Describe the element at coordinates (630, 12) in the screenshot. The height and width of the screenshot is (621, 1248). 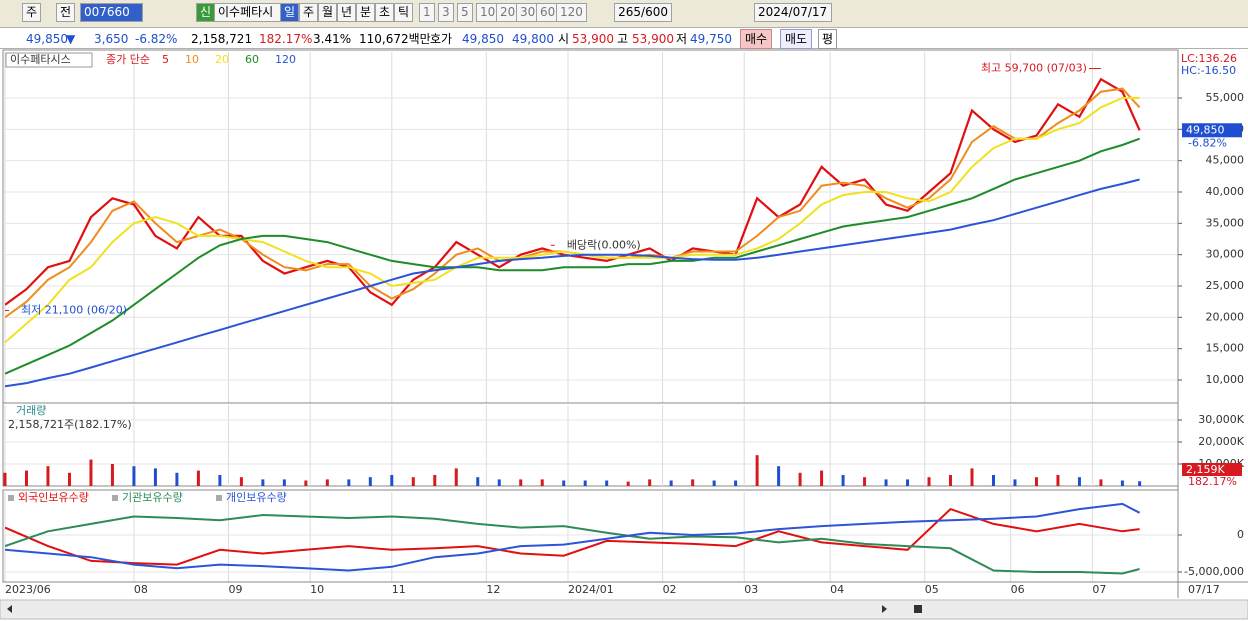
I see `count: 265` at that location.